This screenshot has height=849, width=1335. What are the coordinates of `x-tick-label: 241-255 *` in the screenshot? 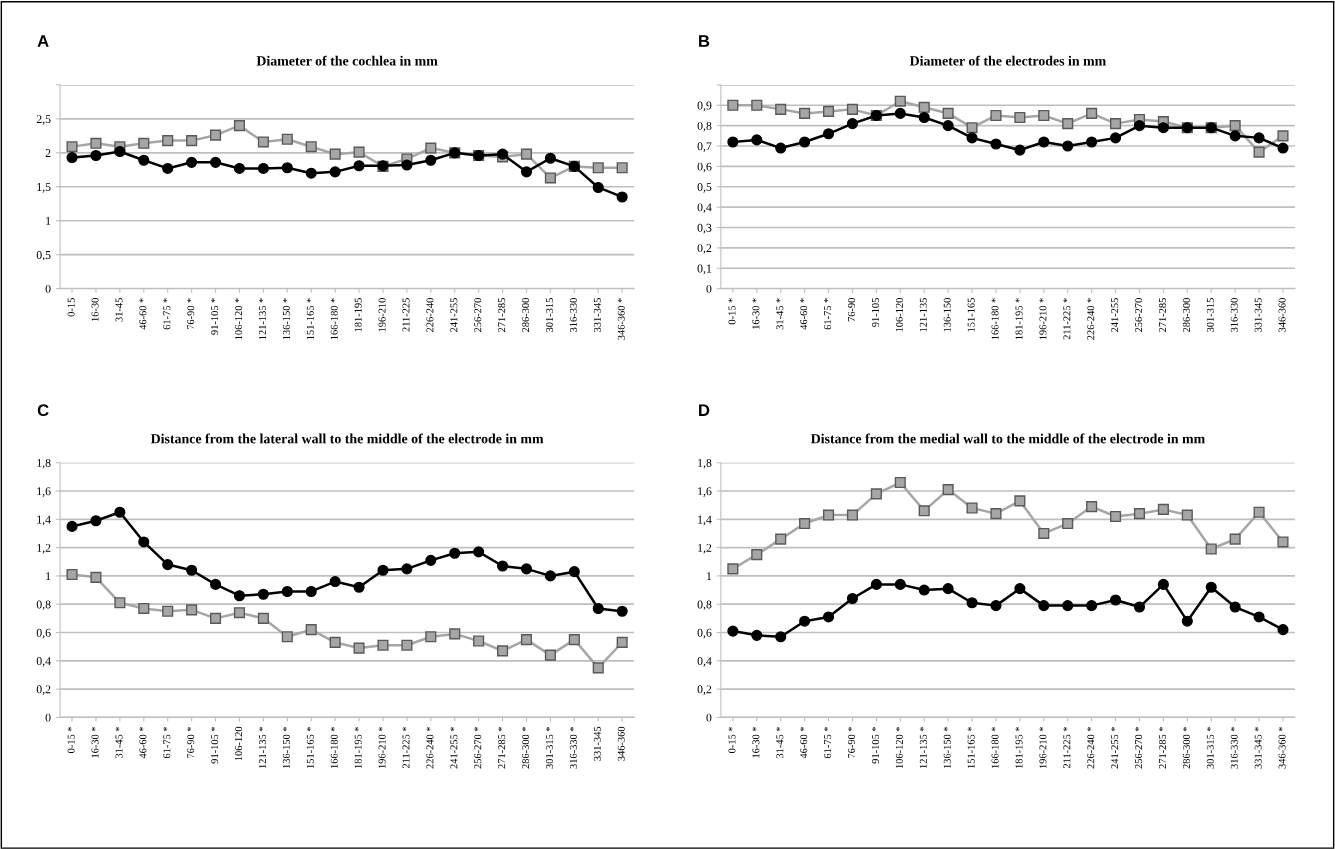 It's located at (454, 747).